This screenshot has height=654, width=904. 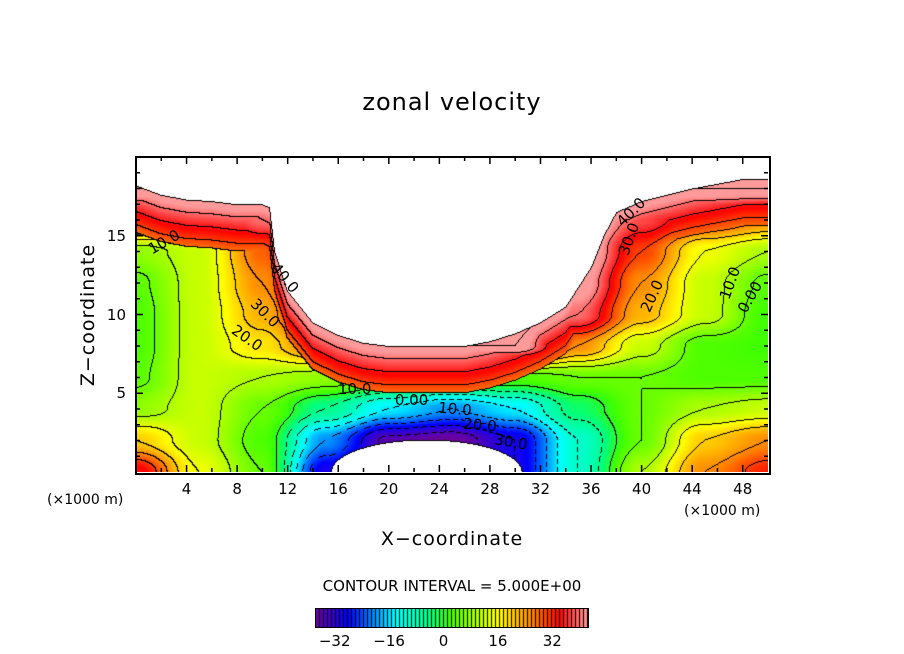 I want to click on x-tick-label: 36, so click(x=591, y=489).